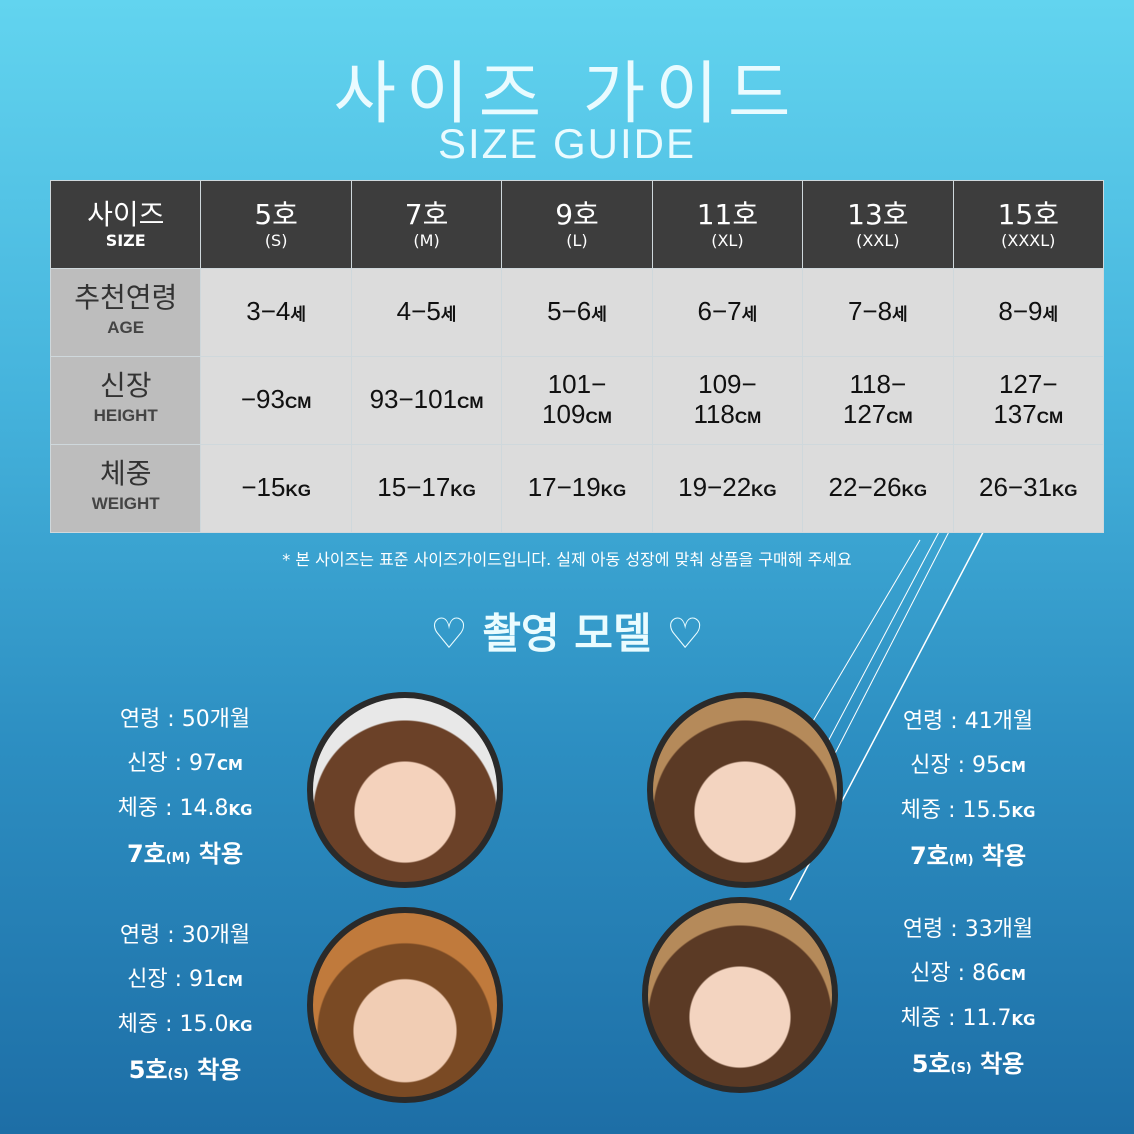  I want to click on model-info: 연령 : 41개월 신장 : 95CM 체중 : 15.5KG 7호(M) 착용, so click(968, 791).